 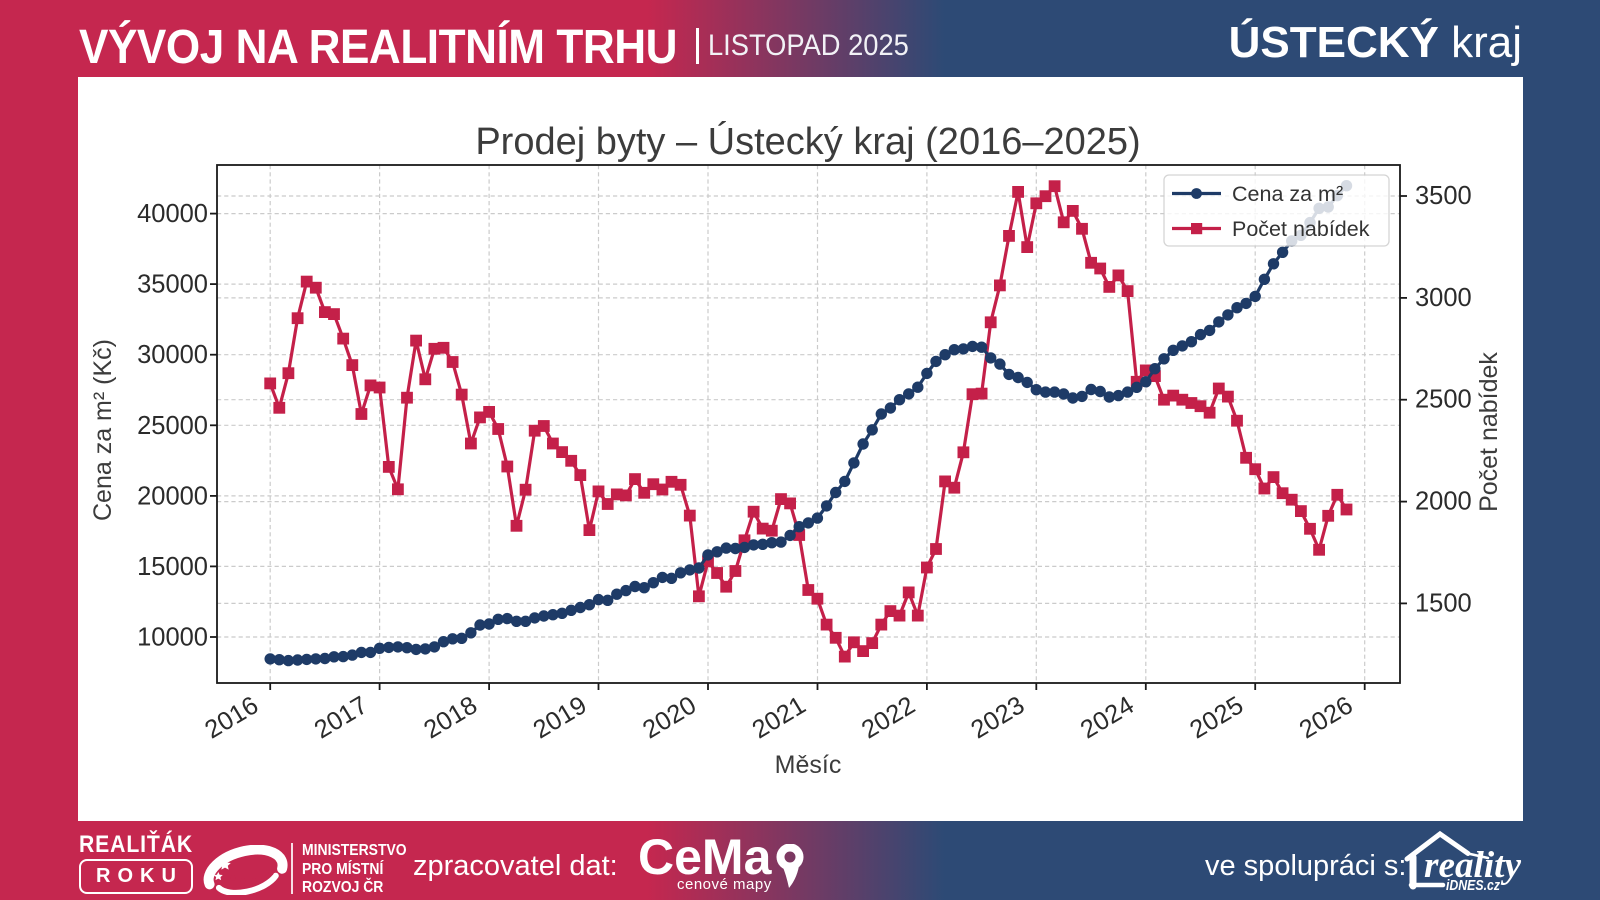 I want to click on svg-text: 2016, so click(x=231, y=717).